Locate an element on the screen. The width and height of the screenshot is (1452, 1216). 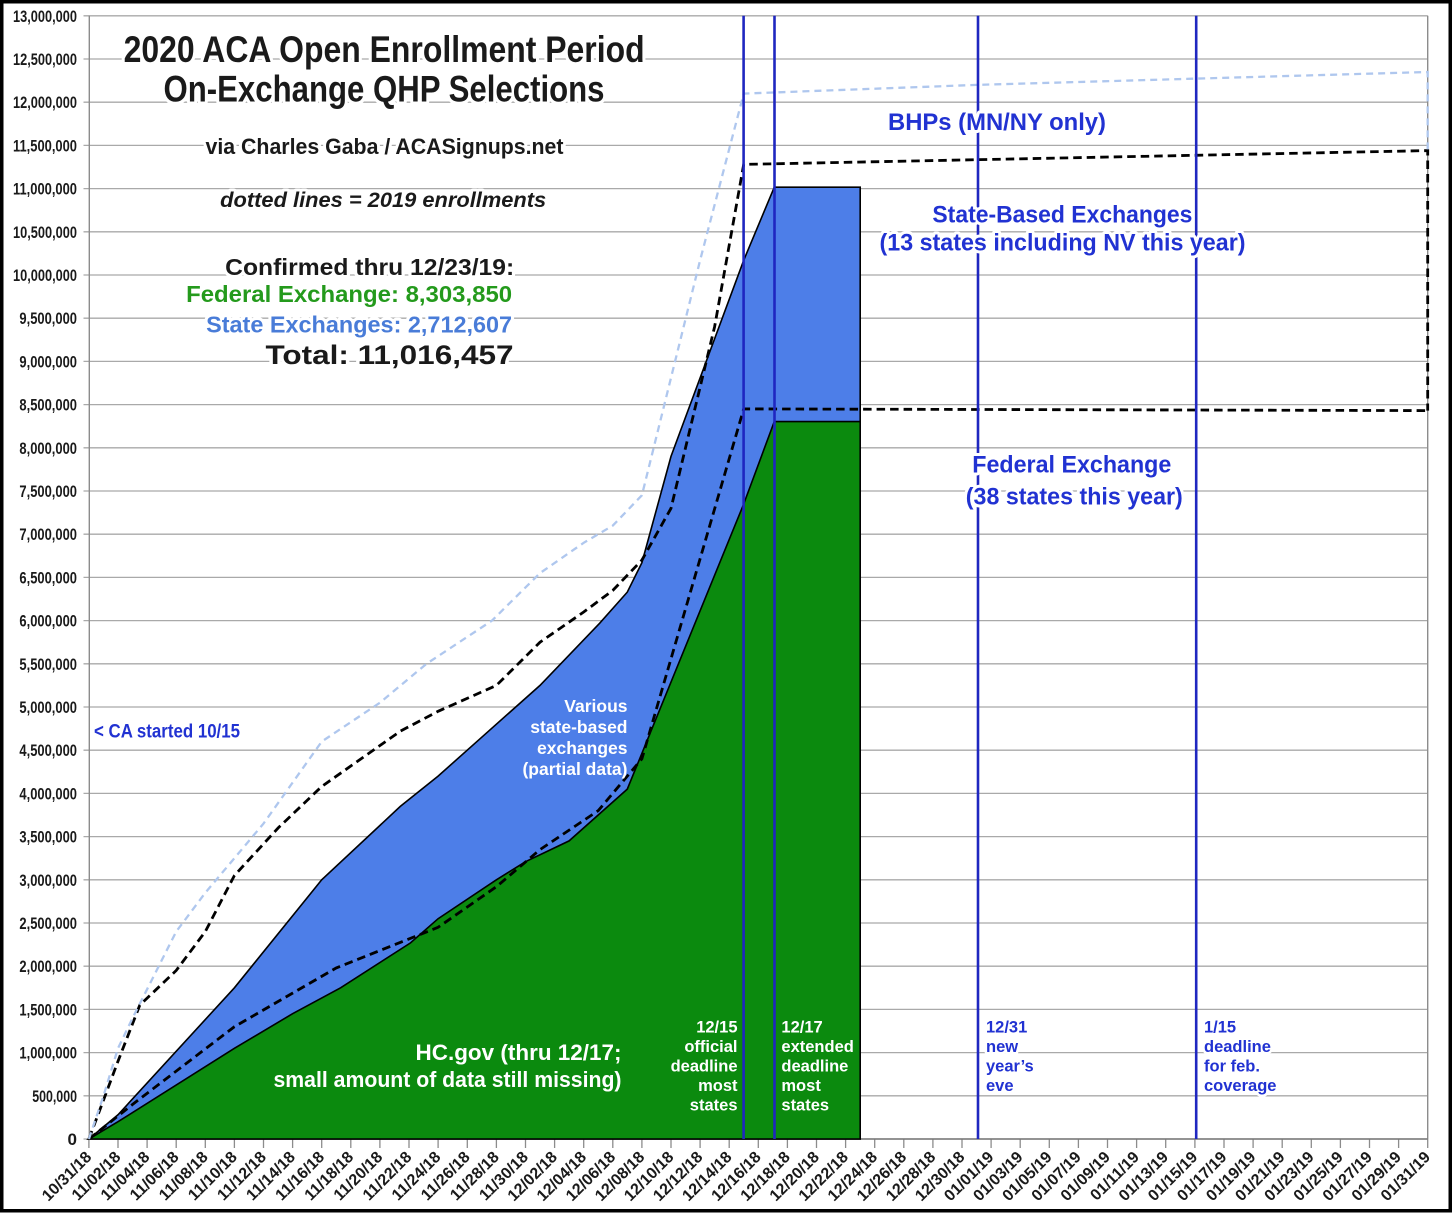
svg-text:small amount of data still mis: small amount of data still missing) is located at coordinates (448, 1079).